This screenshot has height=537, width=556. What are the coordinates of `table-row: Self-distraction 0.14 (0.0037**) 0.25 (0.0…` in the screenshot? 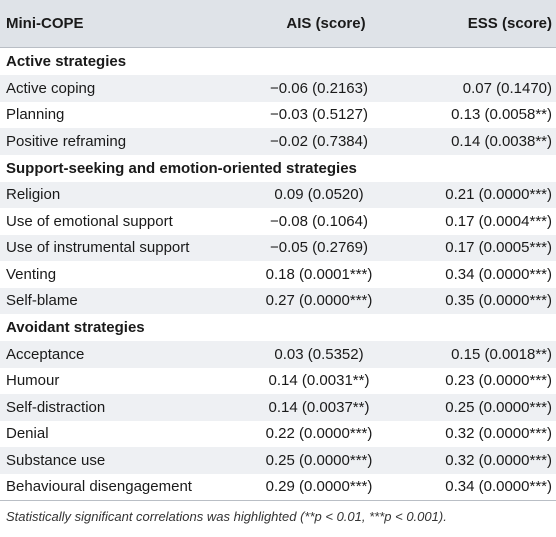 It's located at (278, 407).